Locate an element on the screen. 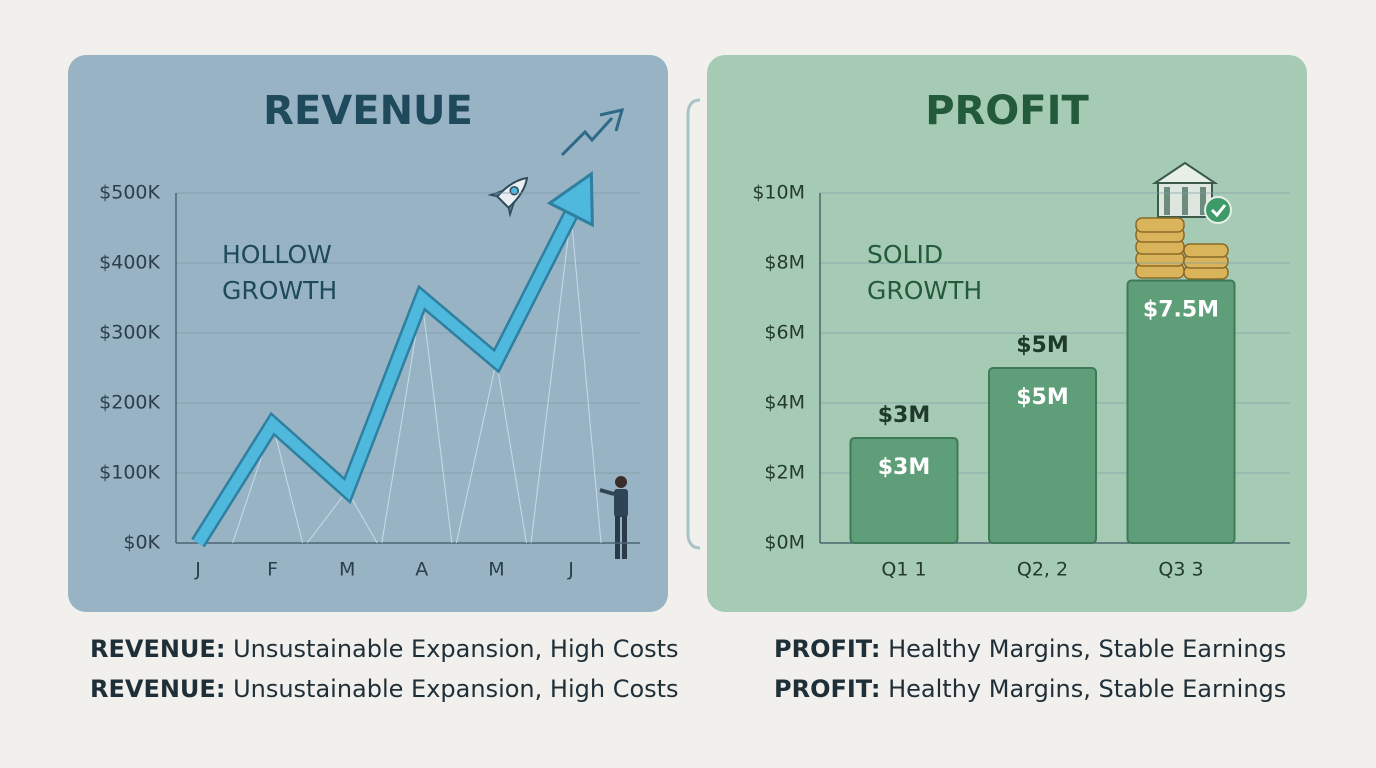  person-icon is located at coordinates (613, 517).